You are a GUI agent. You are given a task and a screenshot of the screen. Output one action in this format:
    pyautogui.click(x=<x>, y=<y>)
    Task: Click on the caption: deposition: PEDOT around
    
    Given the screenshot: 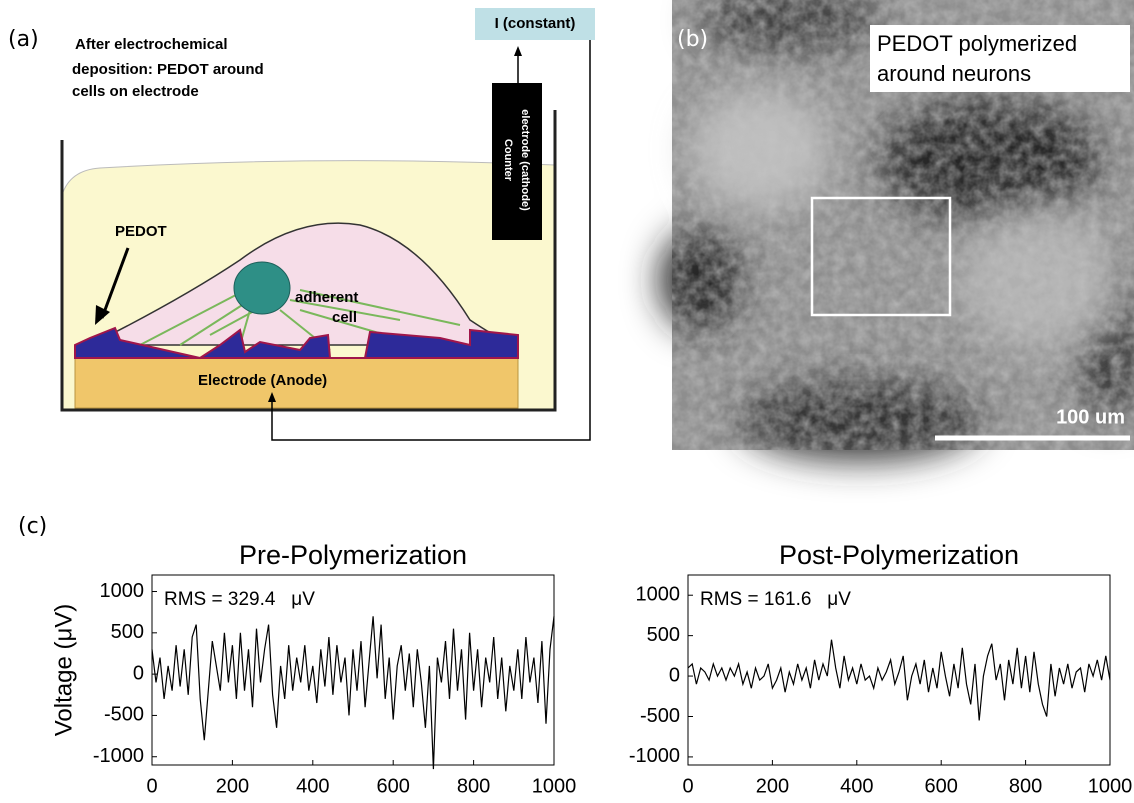 What is the action you would take?
    pyautogui.click(x=168, y=69)
    